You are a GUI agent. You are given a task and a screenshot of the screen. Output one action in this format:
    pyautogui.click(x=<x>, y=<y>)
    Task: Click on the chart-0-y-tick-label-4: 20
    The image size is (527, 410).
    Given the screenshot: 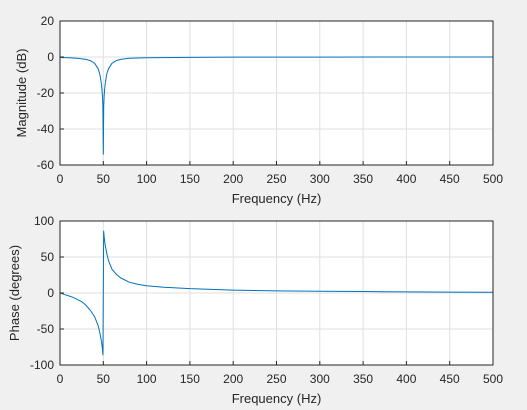 What is the action you would take?
    pyautogui.click(x=48, y=21)
    